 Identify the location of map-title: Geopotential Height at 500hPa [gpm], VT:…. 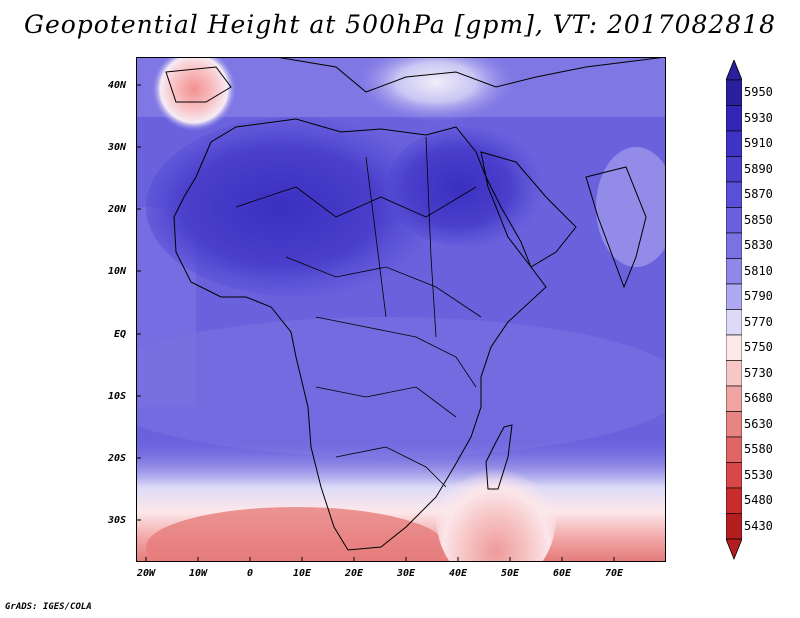
(400, 24).